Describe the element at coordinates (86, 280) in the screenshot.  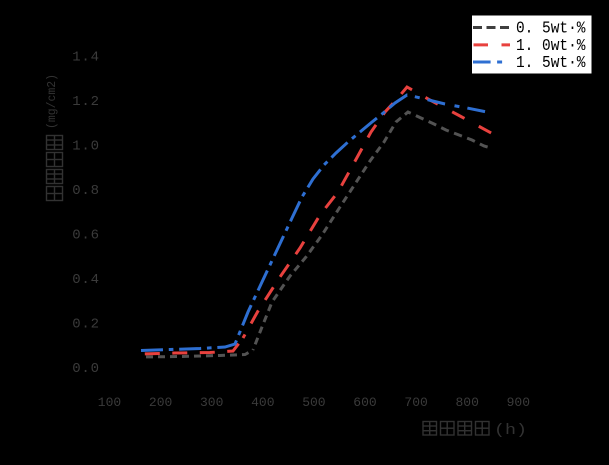
I see `svg-text: 0.4` at that location.